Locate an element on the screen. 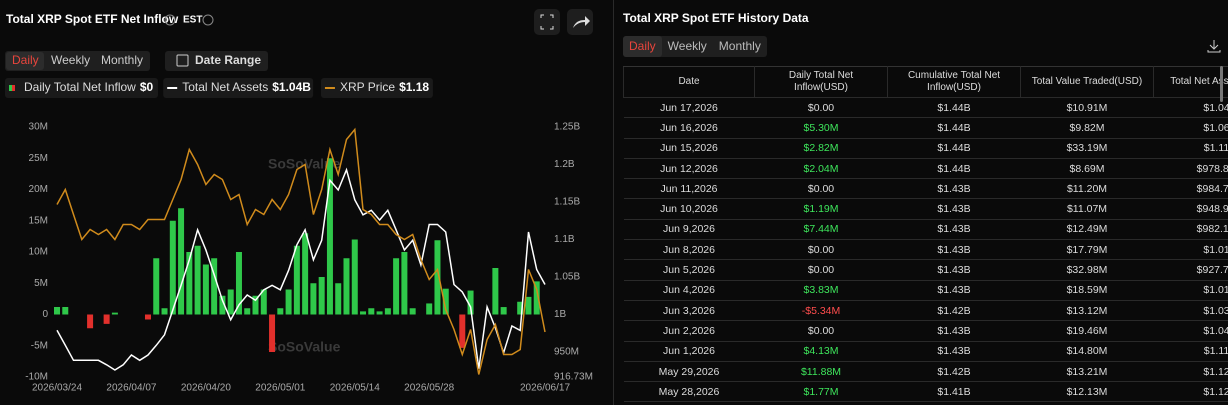  tab-active-bg is located at coordinates (25, 61).